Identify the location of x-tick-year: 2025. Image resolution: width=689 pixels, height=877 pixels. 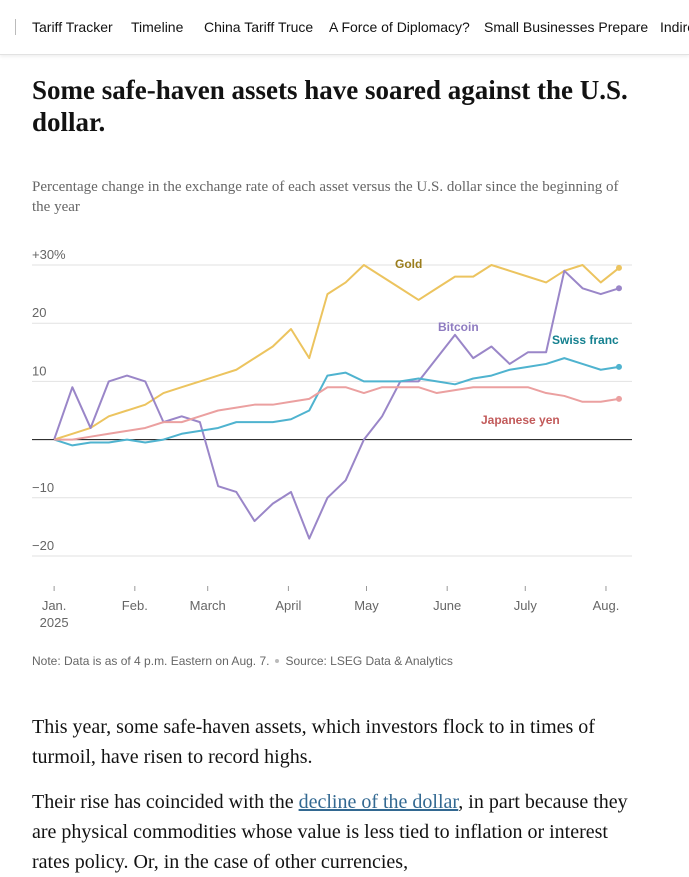
(54, 622).